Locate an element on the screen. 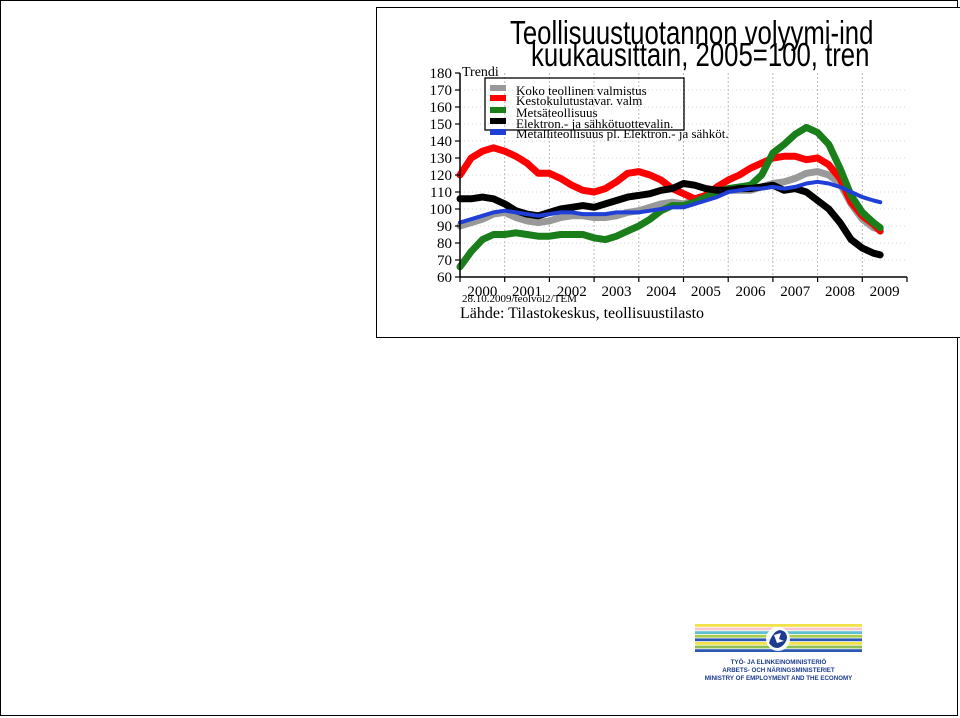  logo-text-sv: ARBETS- OCH NÄRINGSMINISTERIET is located at coordinates (778, 670).